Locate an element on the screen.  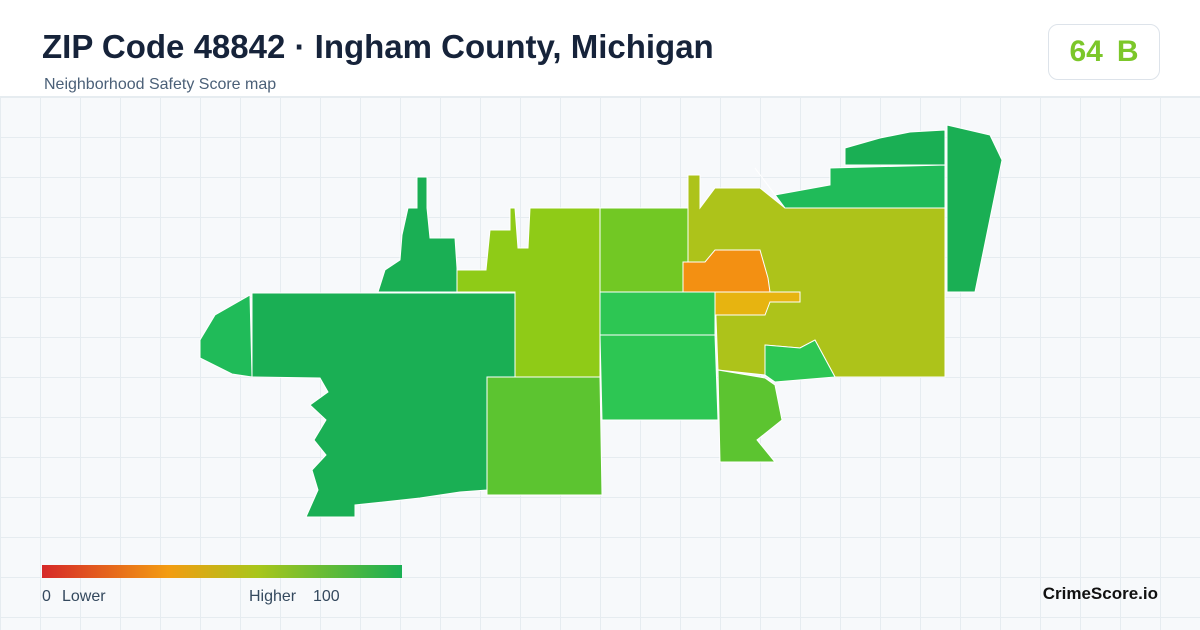
title: ZIP Code 48842 · Ingham County, Michigan is located at coordinates (378, 46).